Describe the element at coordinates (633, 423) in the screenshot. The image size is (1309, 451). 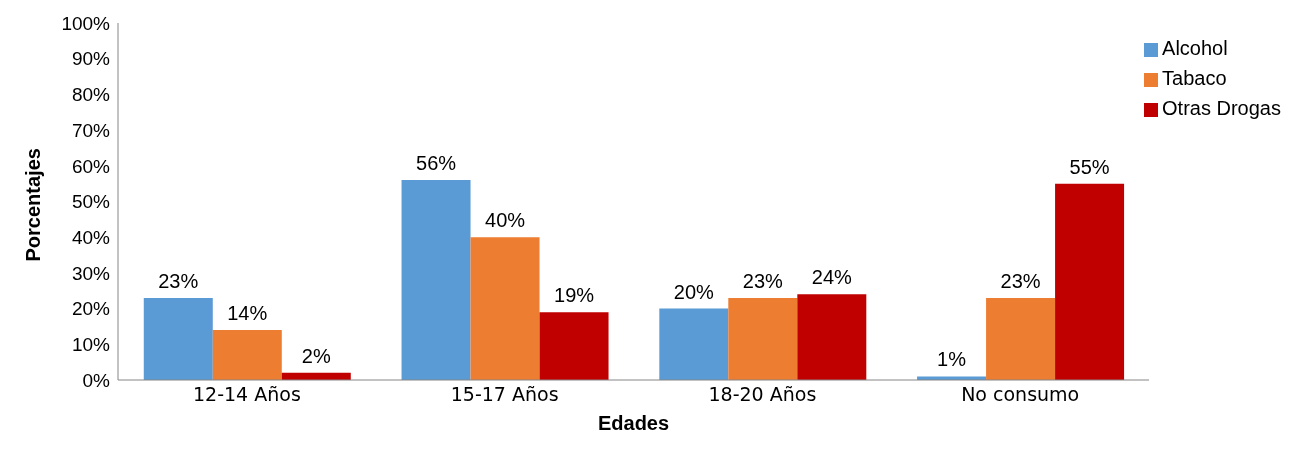
I see `x-axis-title: Edades` at that location.